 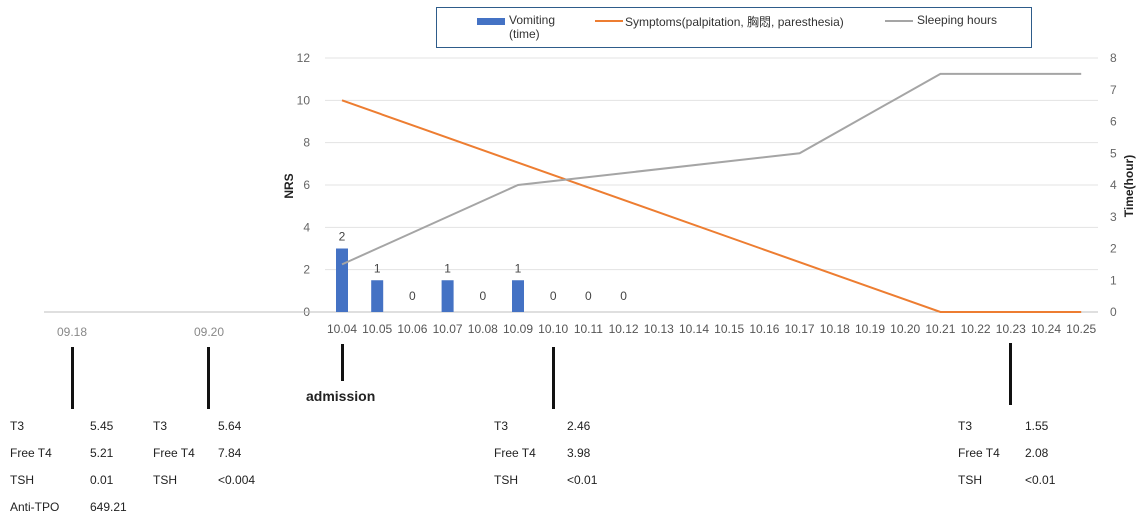 I want to click on x-tick-label: 10.24, so click(x=1046, y=329).